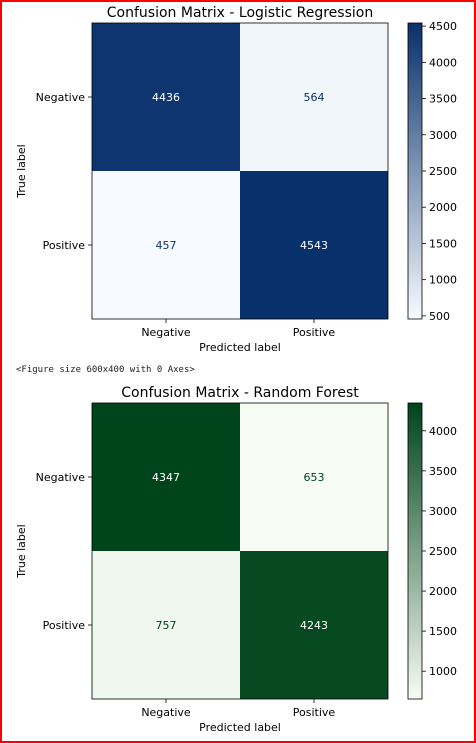 The image size is (476, 743). Describe the element at coordinates (443, 26) in the screenshot. I see `colorbar-tick-label: 4500` at that location.